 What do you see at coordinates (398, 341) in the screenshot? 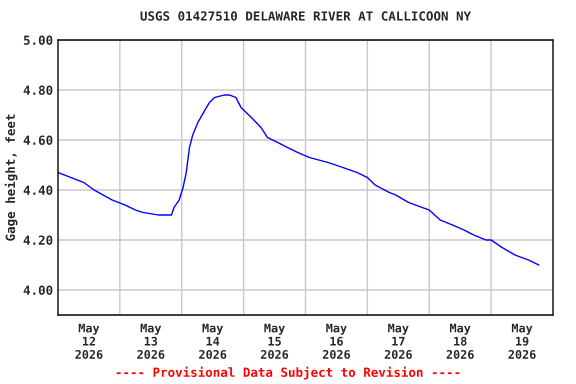
I see `x-tick-label: May 17 2026` at bounding box center [398, 341].